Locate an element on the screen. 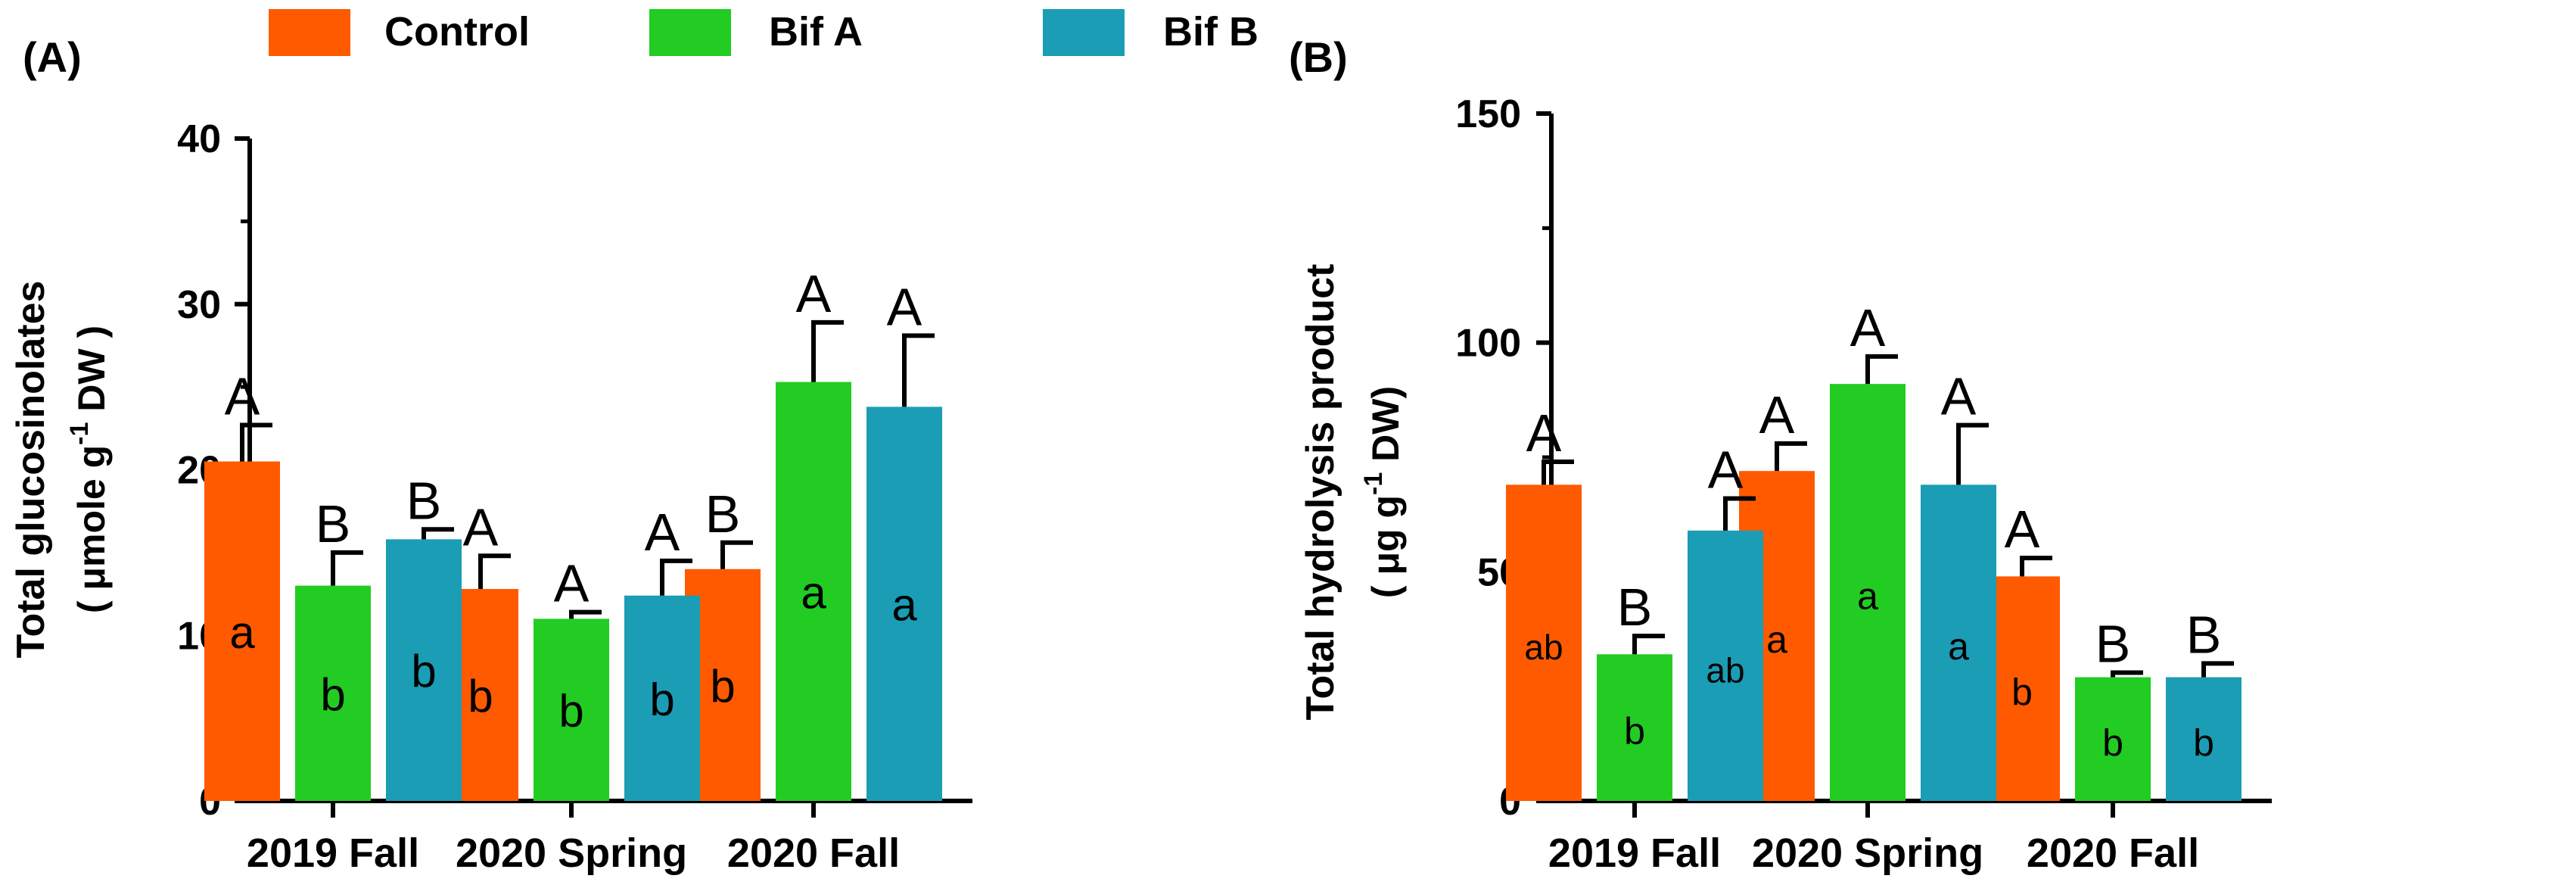 The width and height of the screenshot is (2576, 888). y-axis-unit-suffix: DW) is located at coordinates (1386, 429).